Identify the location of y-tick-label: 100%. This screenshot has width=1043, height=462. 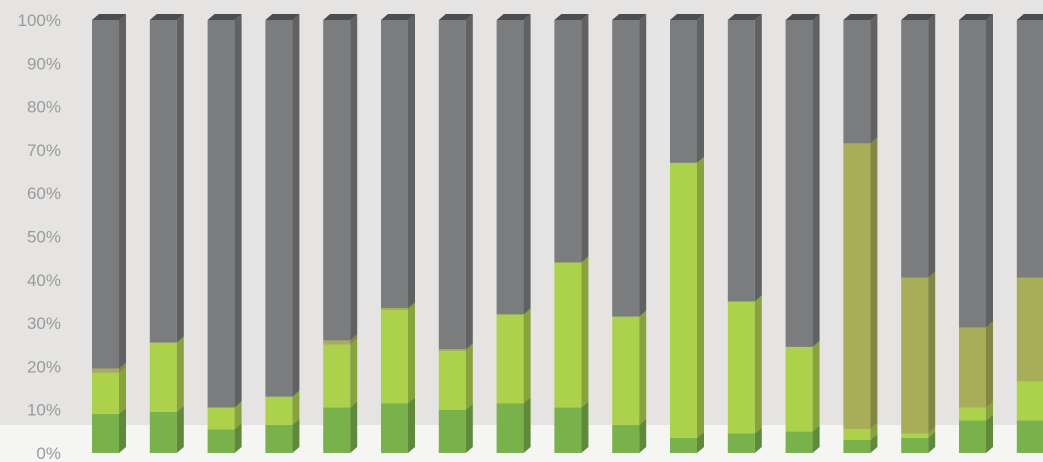
(39, 20).